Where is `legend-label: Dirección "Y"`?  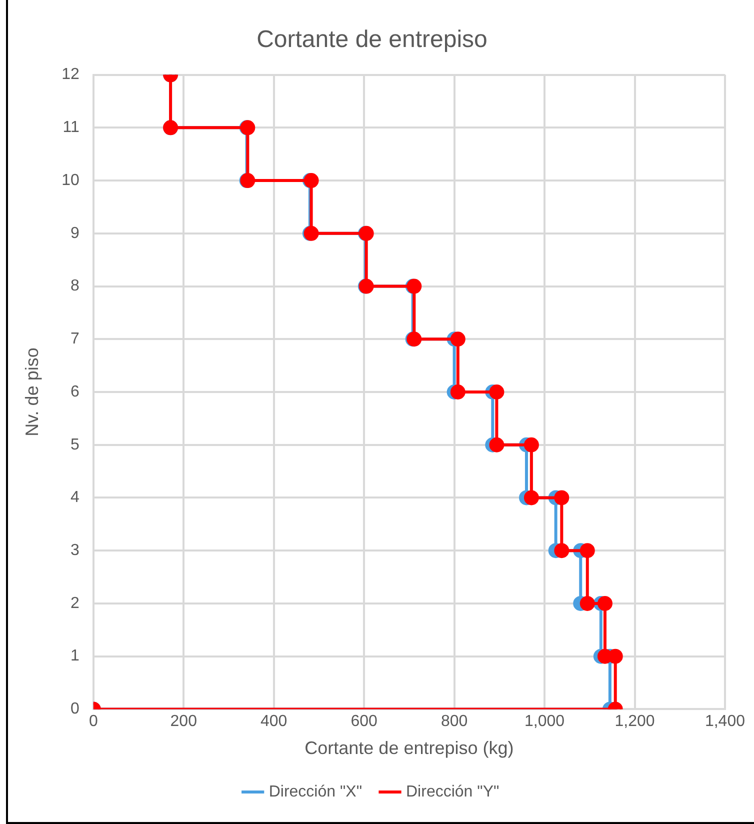
legend-label: Dirección "Y" is located at coordinates (453, 791).